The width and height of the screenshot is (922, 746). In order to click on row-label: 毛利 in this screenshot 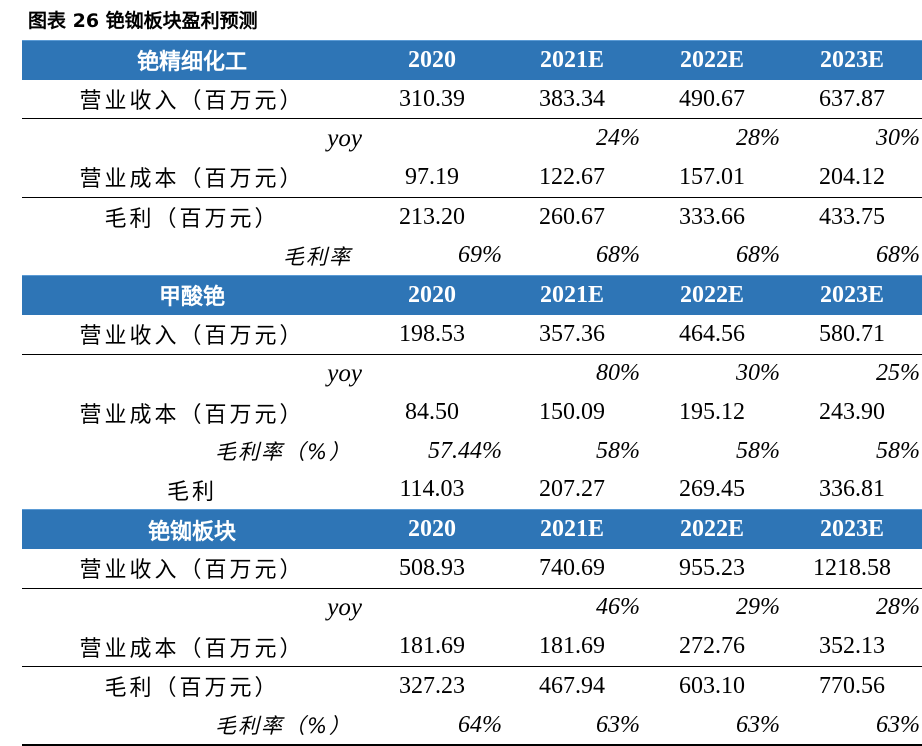, I will do `click(191, 492)`.